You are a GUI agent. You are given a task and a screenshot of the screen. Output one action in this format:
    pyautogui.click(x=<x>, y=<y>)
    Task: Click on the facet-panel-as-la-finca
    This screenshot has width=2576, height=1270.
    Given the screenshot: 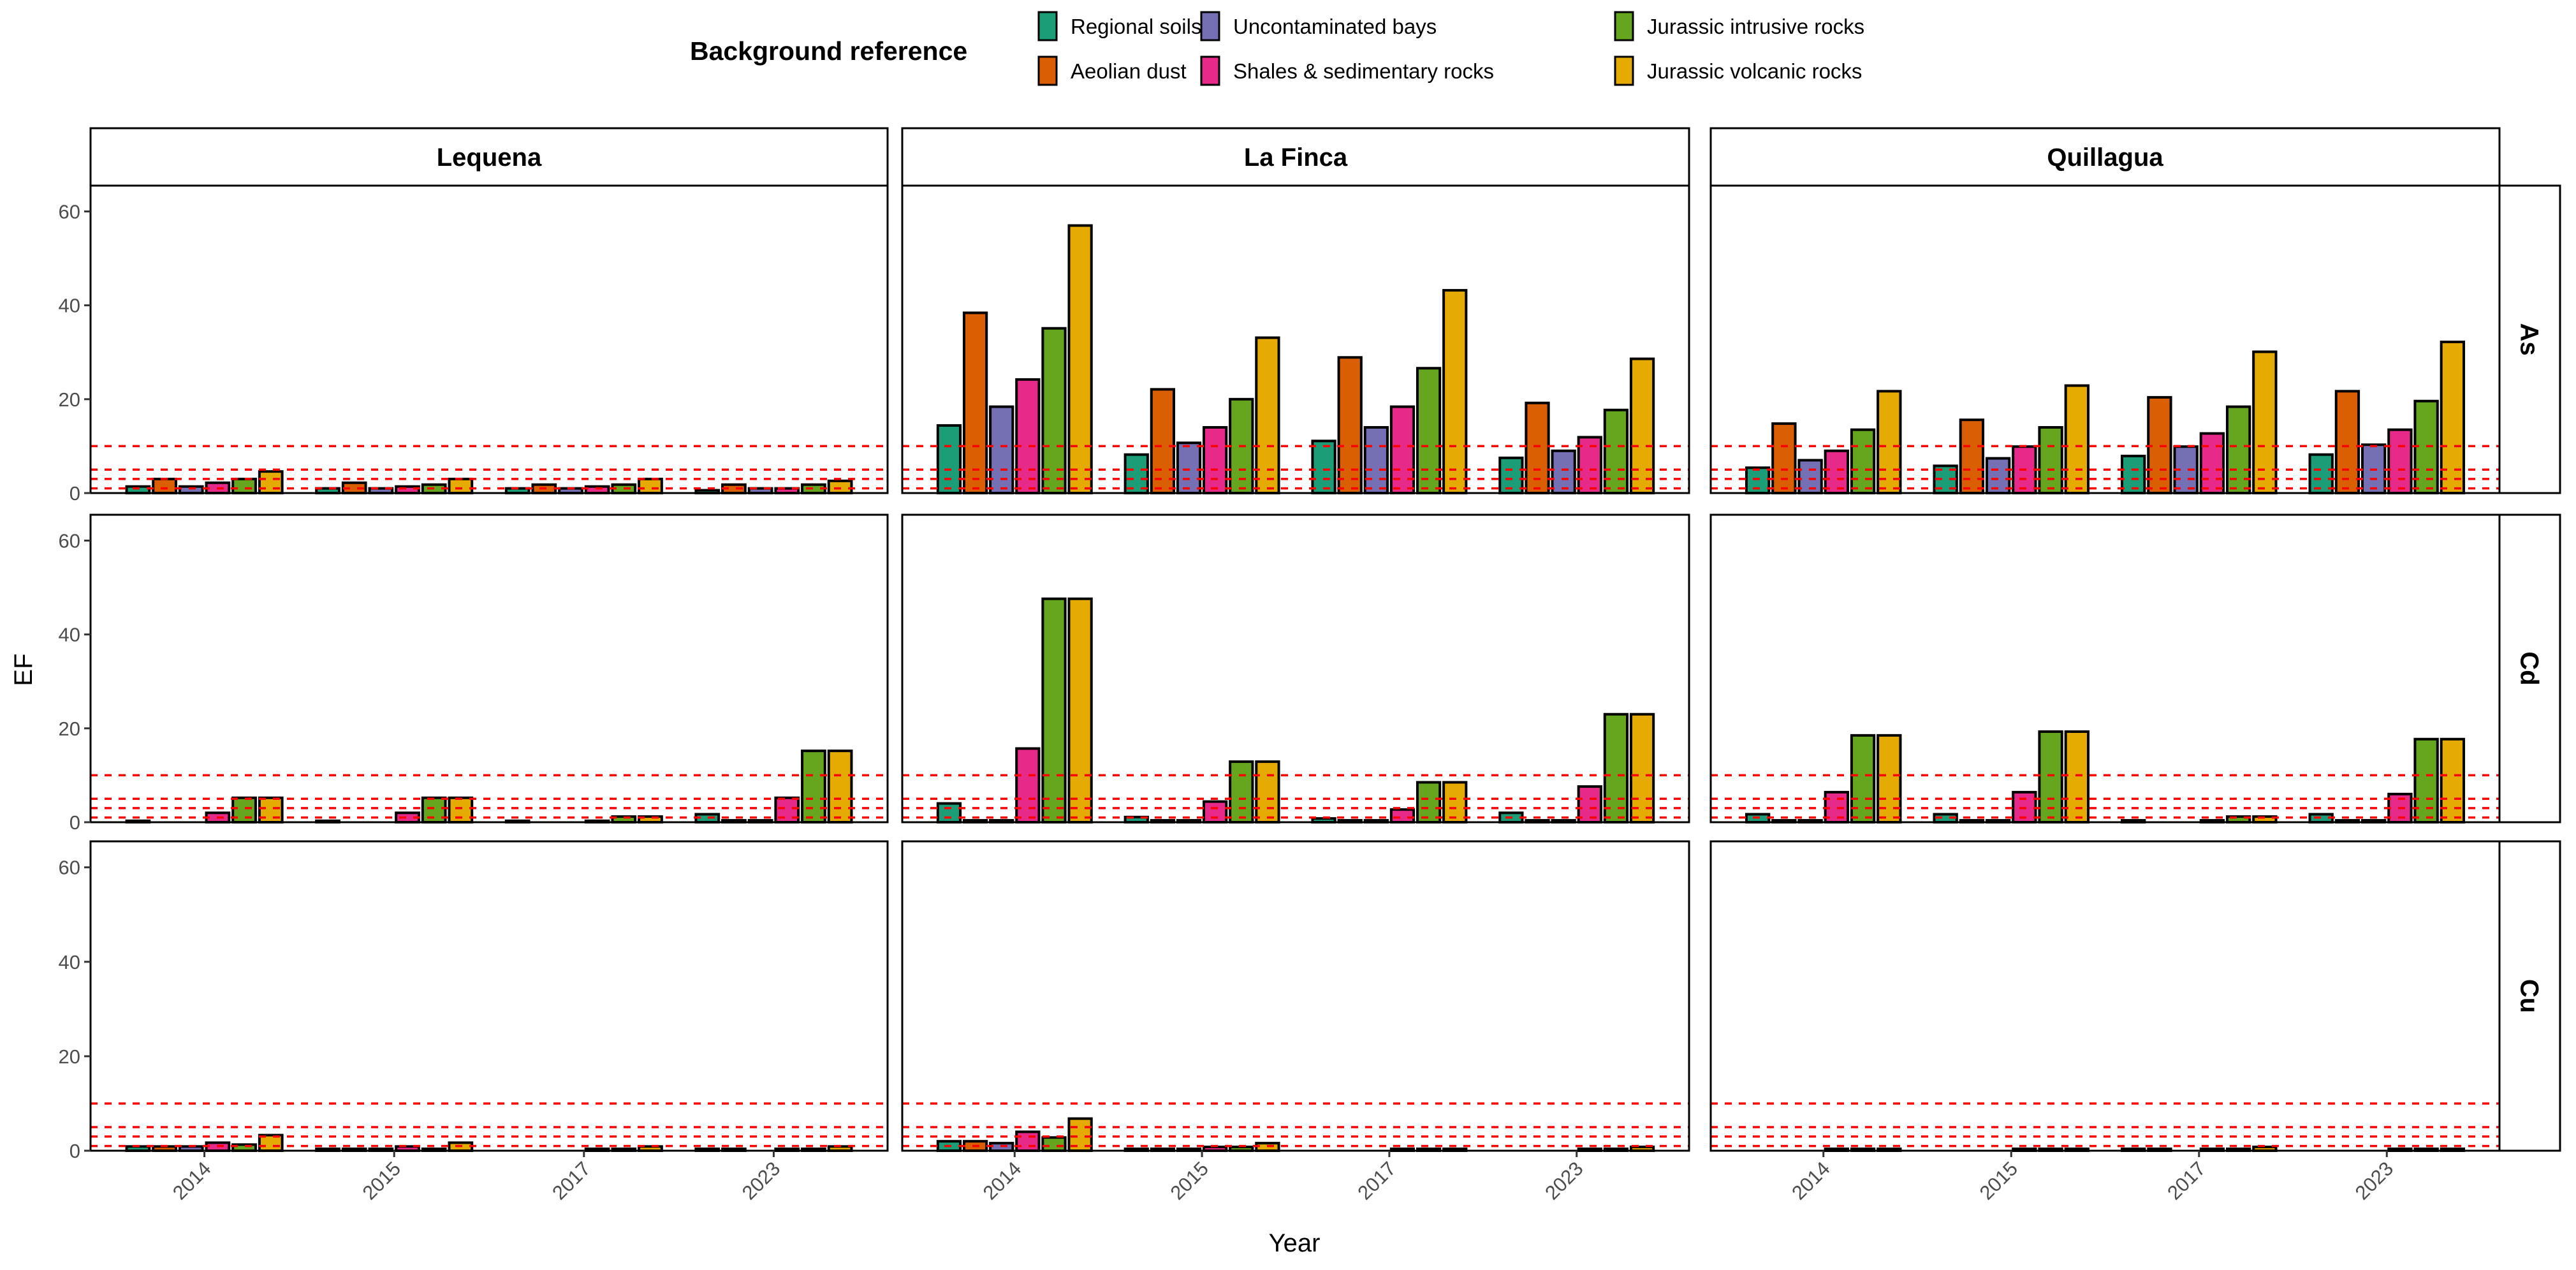 What is the action you would take?
    pyautogui.click(x=1295, y=339)
    